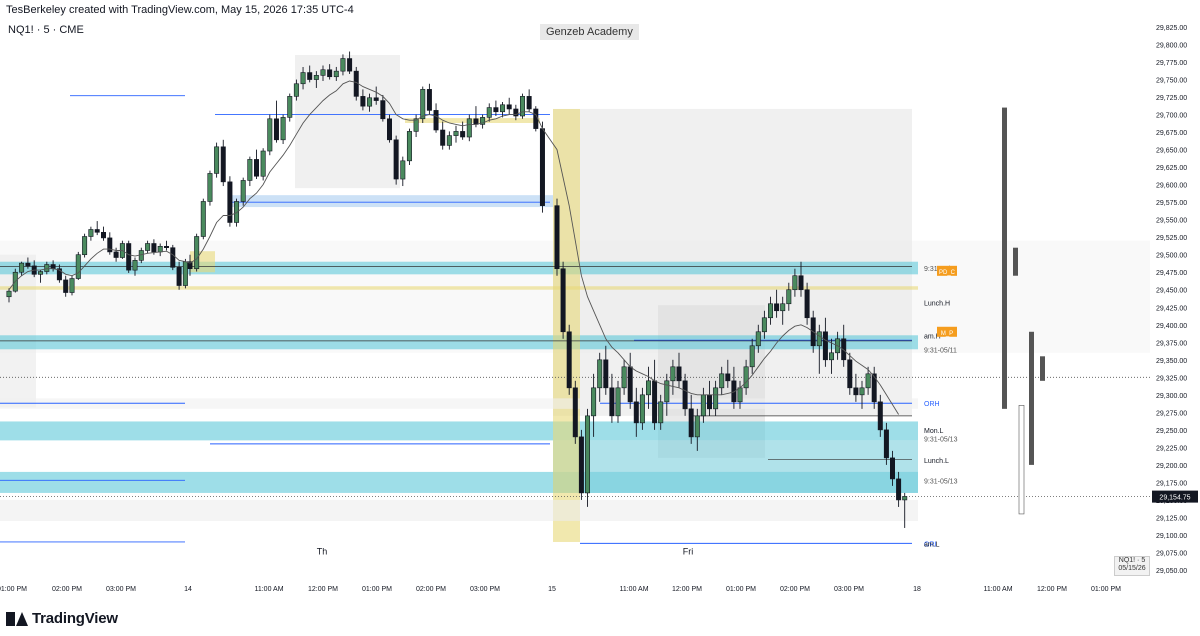  Describe the element at coordinates (1171, 343) in the screenshot. I see `price-tick-label: 29,375.00` at that location.